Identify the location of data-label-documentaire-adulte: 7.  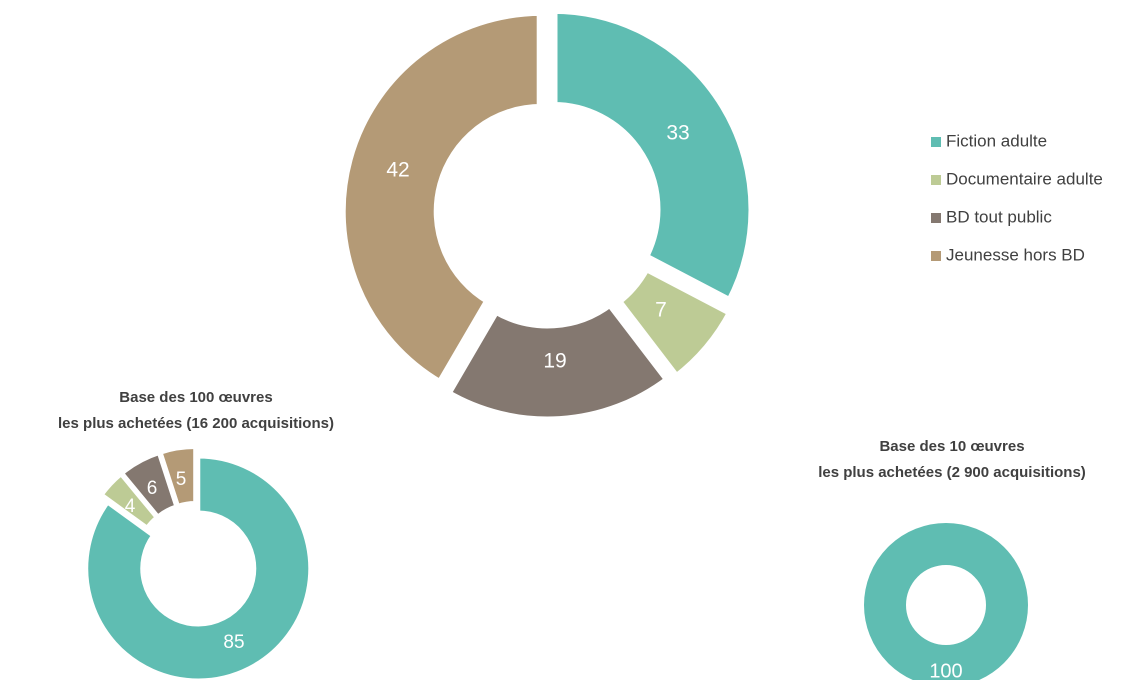
(661, 310).